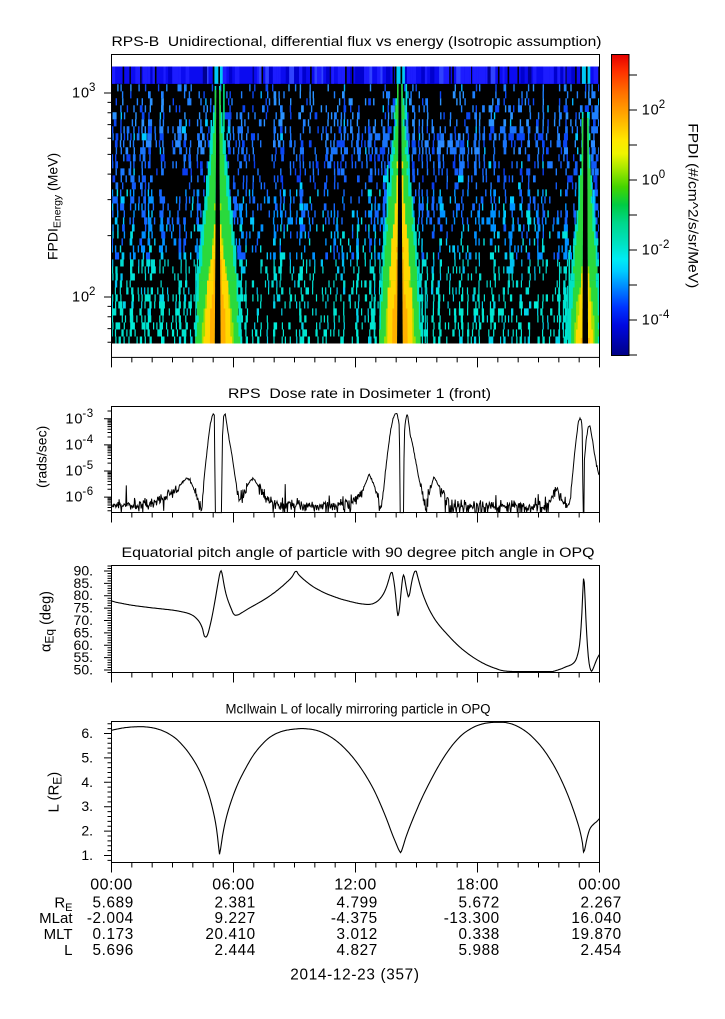  Describe the element at coordinates (235, 918) in the screenshot. I see `svg-text: 9.227` at that location.